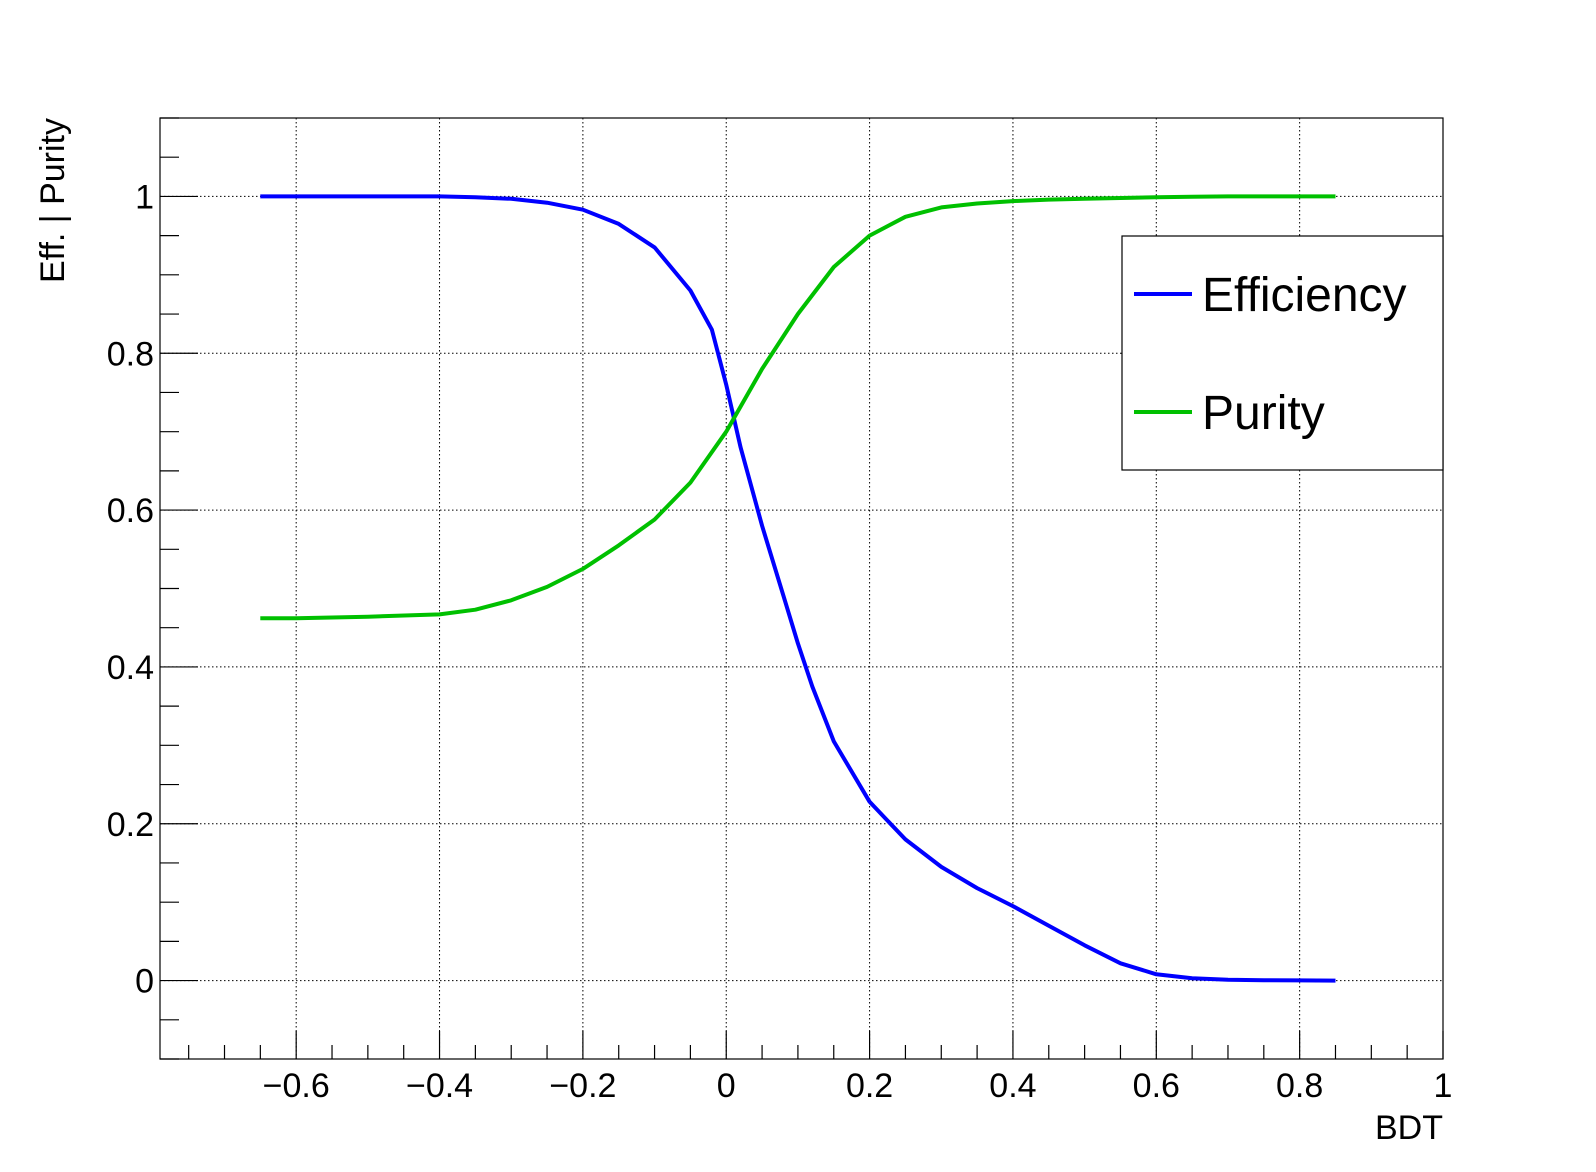 The width and height of the screenshot is (1596, 1172). I want to click on x-tick-label: −0.2, so click(582, 1086).